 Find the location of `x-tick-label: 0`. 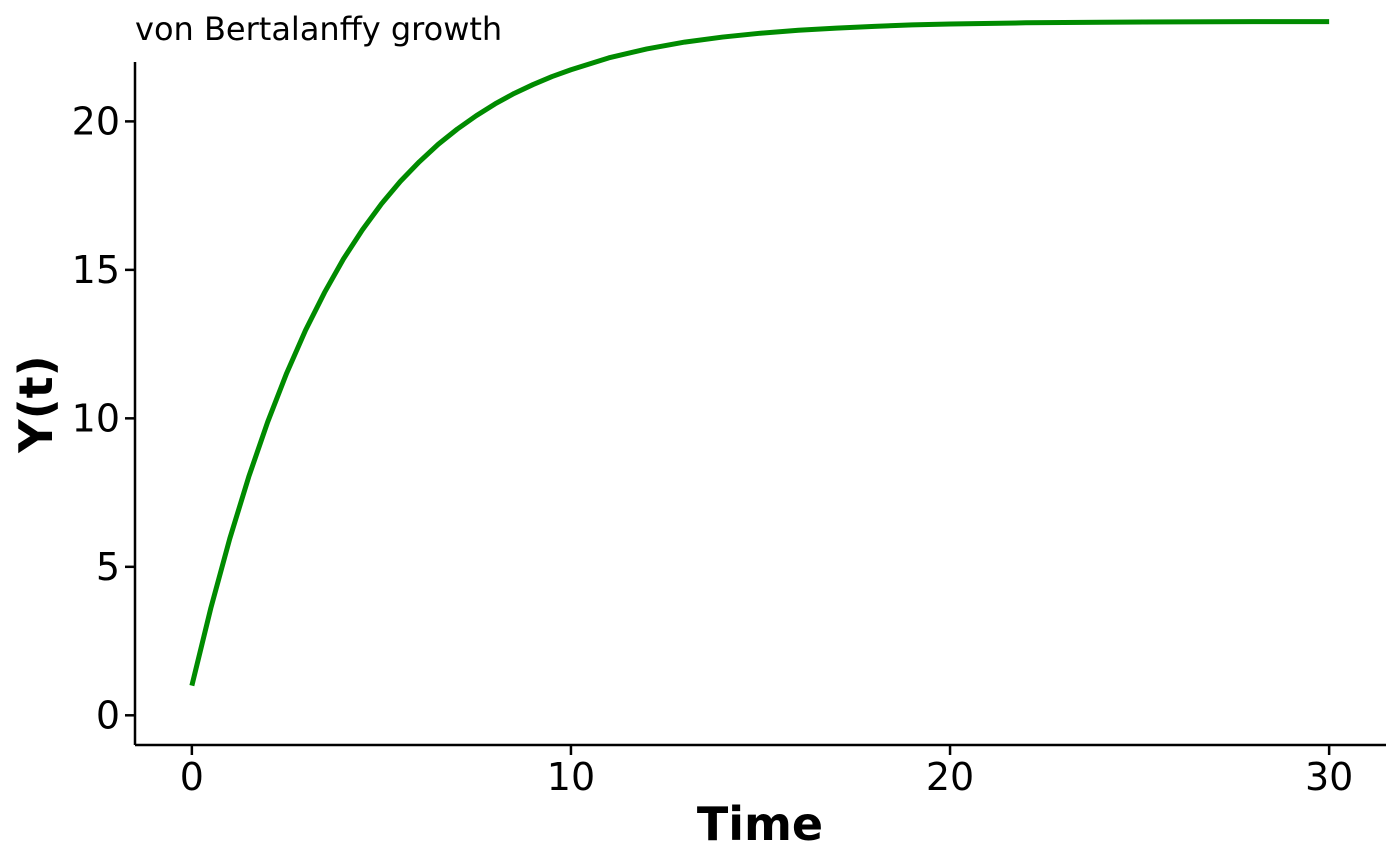

x-tick-label: 0 is located at coordinates (192, 777).